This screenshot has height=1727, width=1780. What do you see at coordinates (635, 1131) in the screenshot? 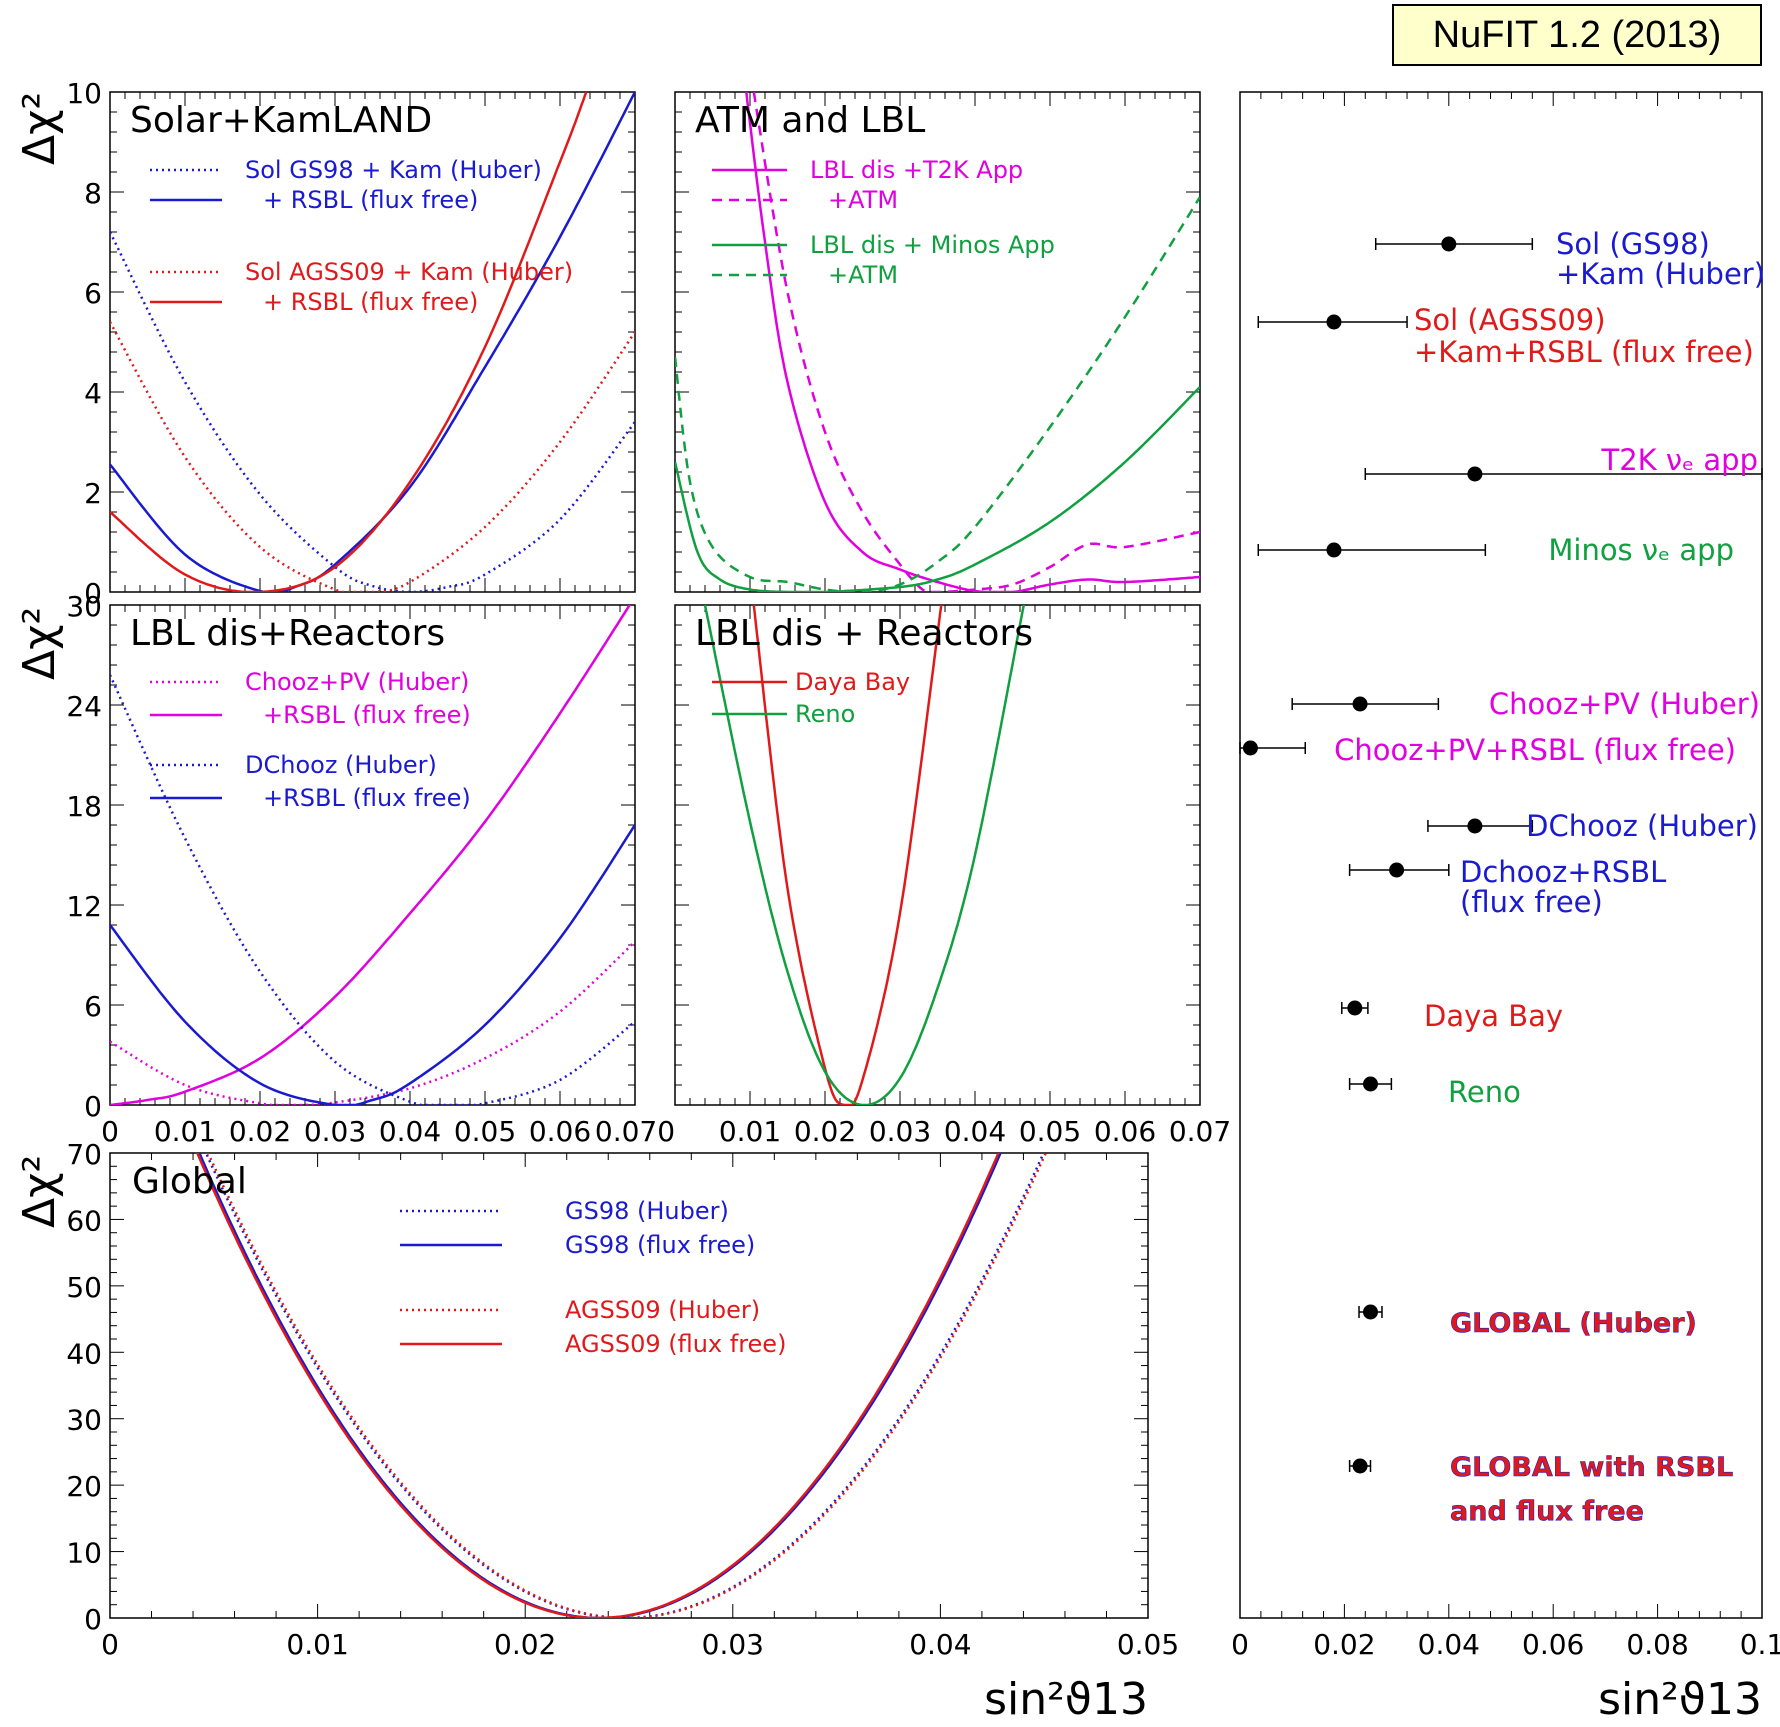
I see `x-tick-label: 0.070` at bounding box center [635, 1131].